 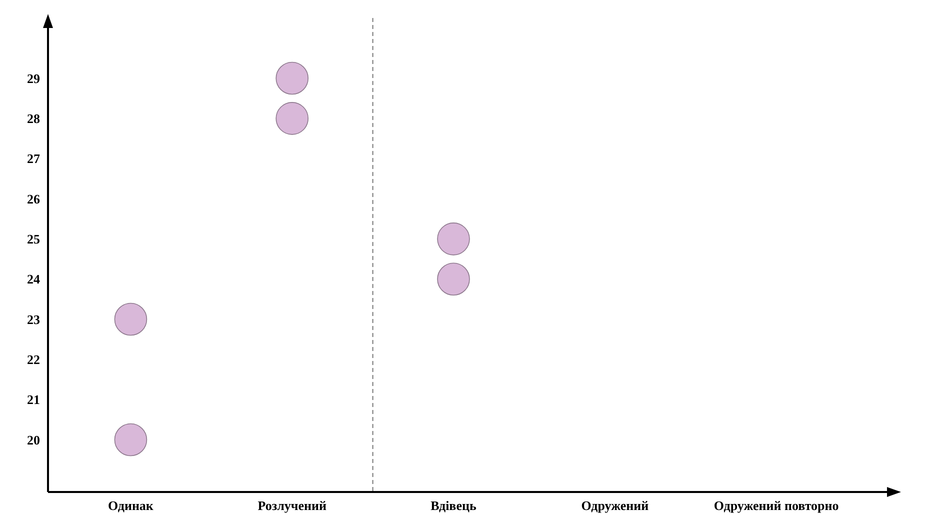 I want to click on y-tick-label: 25, so click(x=33, y=238).